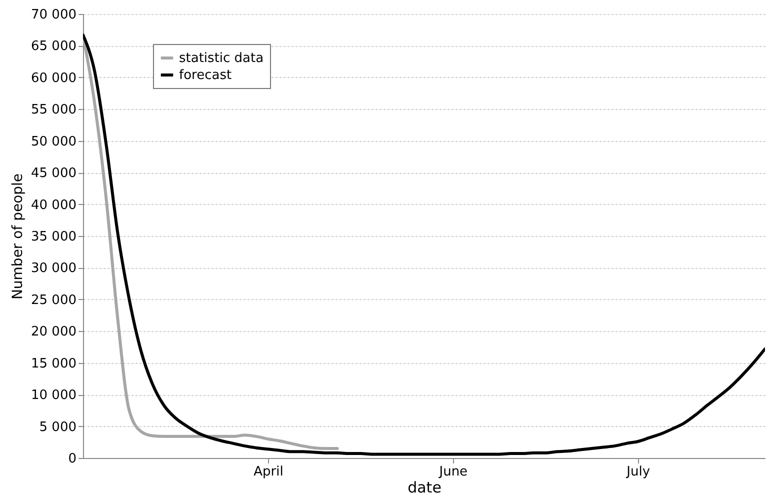 The height and width of the screenshot is (499, 769). Describe the element at coordinates (425, 487) in the screenshot. I see `x-axis-title: date` at that location.